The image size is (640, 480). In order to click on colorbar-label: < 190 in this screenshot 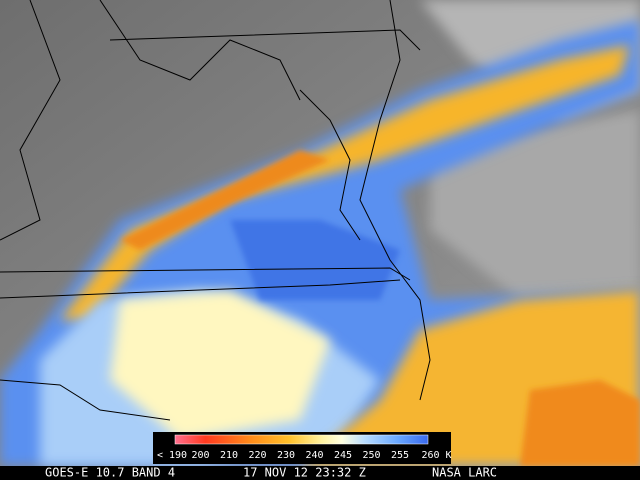, I will do `click(172, 455)`.